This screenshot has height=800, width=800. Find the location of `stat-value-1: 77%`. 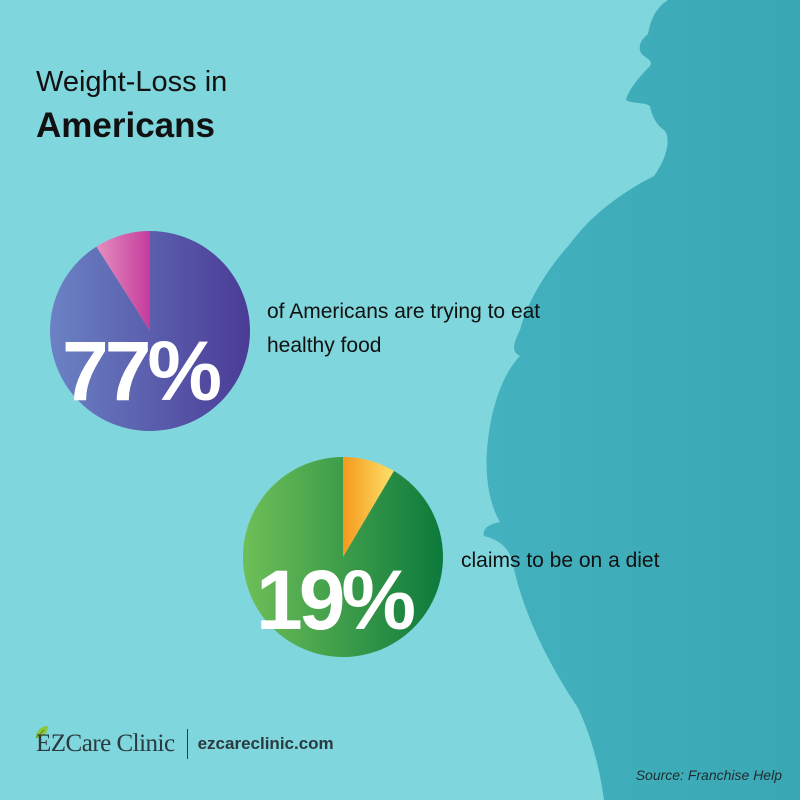

stat-value-1: 77% is located at coordinates (142, 371).